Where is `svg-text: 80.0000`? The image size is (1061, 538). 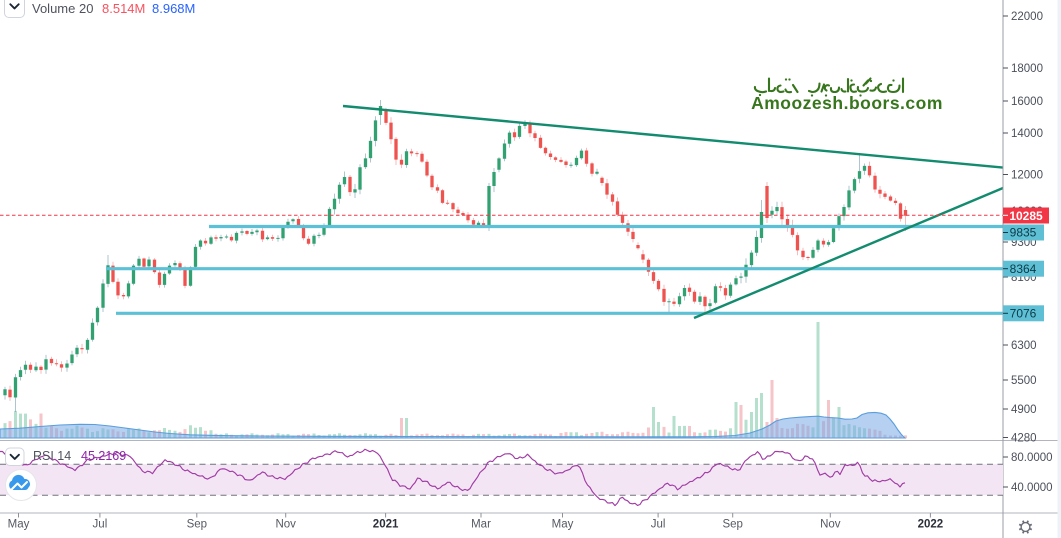
svg-text: 80.0000 is located at coordinates (1032, 458).